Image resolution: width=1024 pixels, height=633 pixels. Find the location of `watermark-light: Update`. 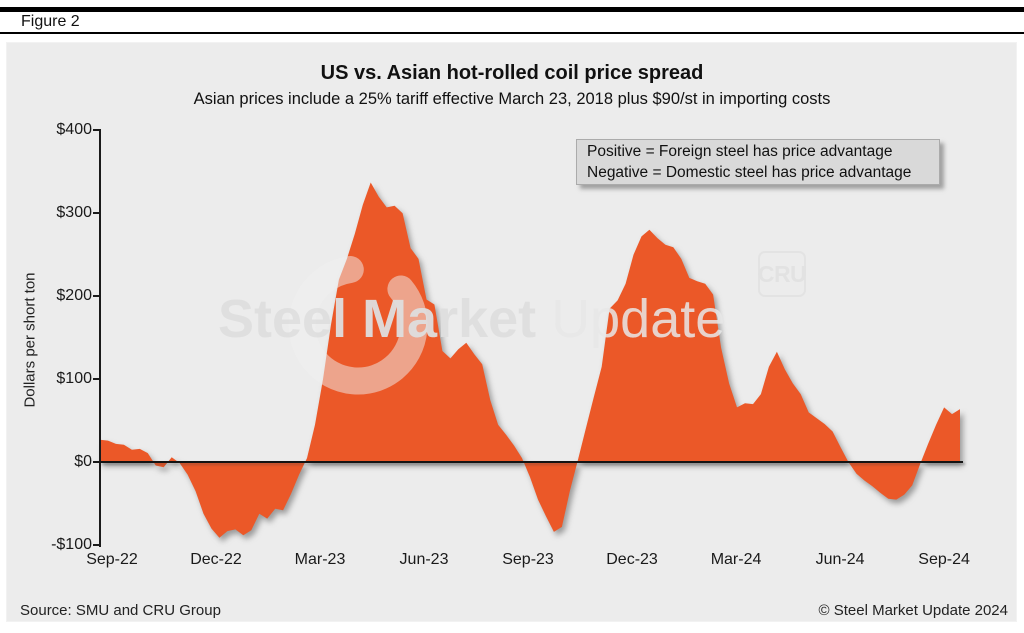

watermark-light: Update is located at coordinates (638, 319).